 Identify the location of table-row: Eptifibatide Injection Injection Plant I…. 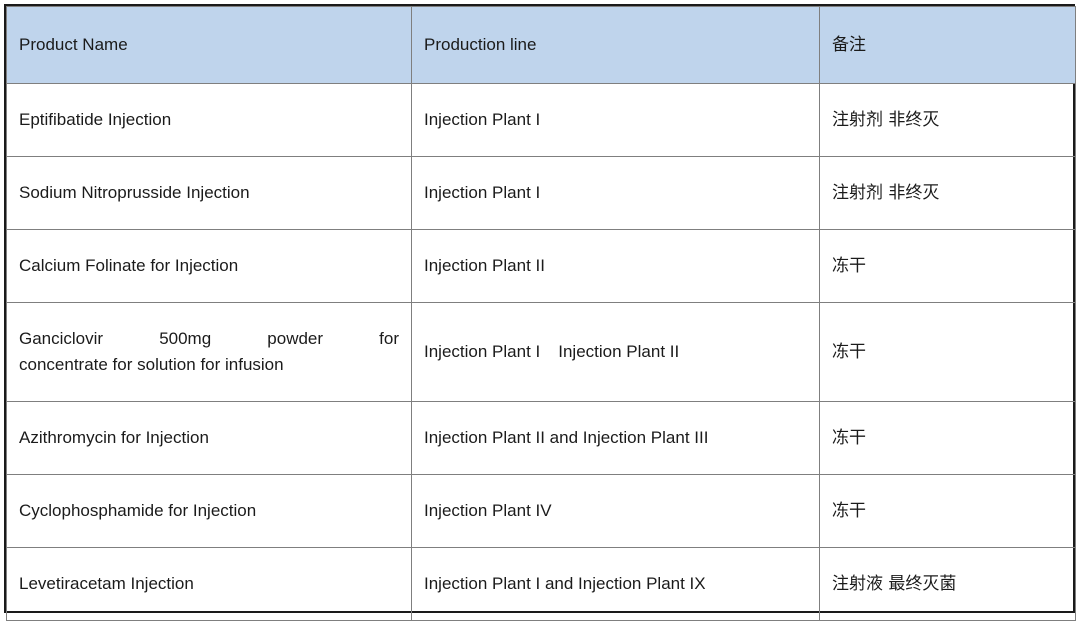
(541, 120).